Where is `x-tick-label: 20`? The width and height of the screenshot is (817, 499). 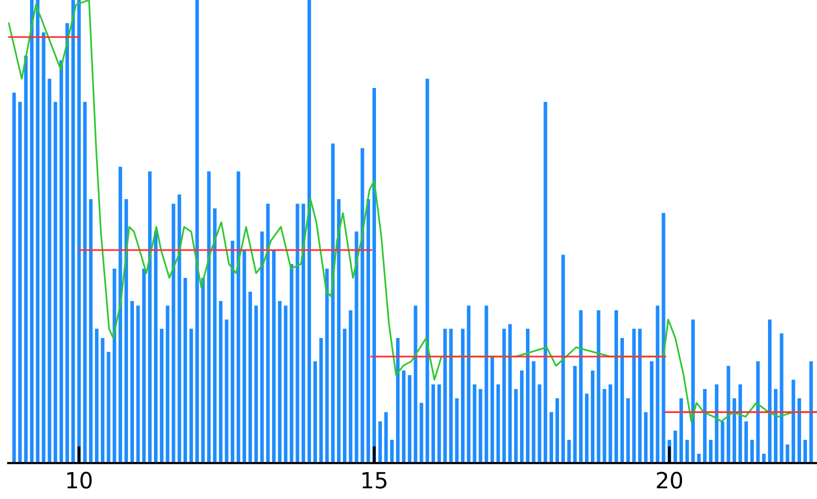 x-tick-label: 20 is located at coordinates (669, 480).